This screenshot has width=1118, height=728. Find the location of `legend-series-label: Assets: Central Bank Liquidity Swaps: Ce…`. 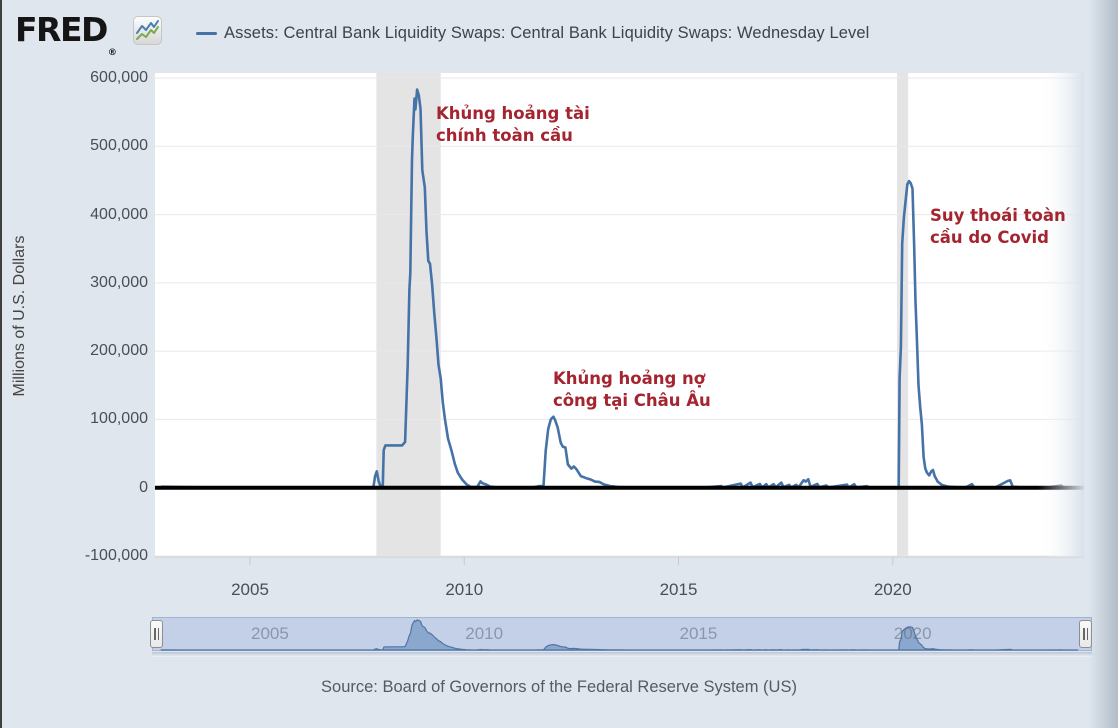

legend-series-label: Assets: Central Bank Liquidity Swaps: Ce… is located at coordinates (547, 33).